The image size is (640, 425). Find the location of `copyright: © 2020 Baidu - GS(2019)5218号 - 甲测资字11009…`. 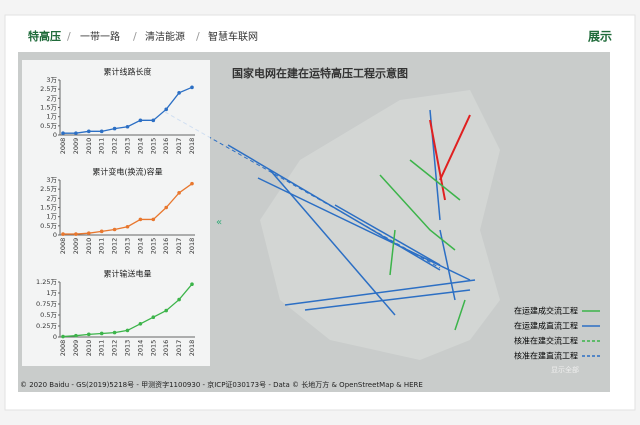

copyright: © 2020 Baidu - GS(2019)5218号 - 甲测资字11009… is located at coordinates (221, 384).